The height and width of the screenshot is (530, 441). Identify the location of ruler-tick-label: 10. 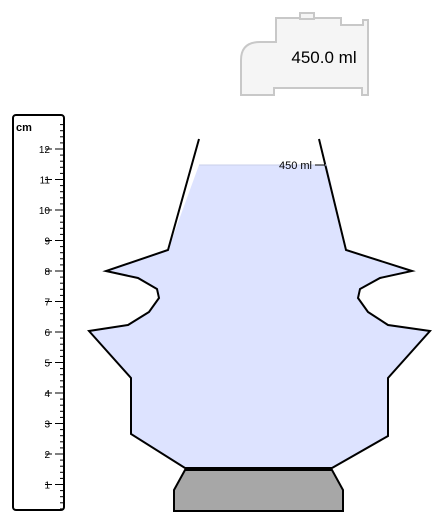
(45, 211).